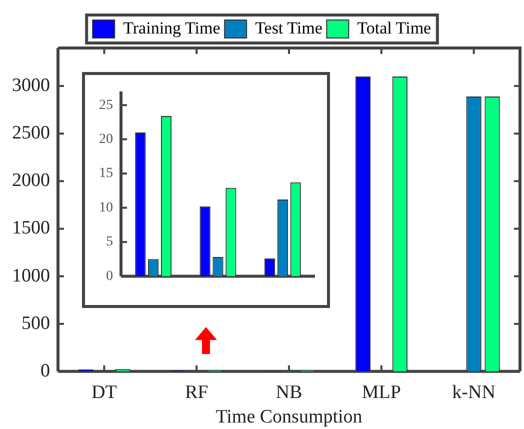 Image resolution: width=524 pixels, height=429 pixels. I want to click on y-tick-label: 3000, so click(31, 85).